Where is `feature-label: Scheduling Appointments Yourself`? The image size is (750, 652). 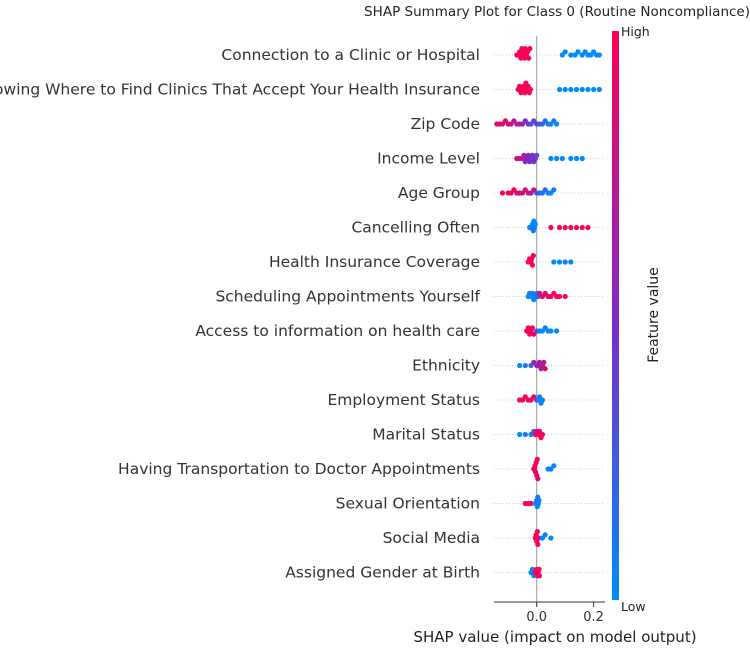
feature-label: Scheduling Appointments Yourself is located at coordinates (347, 297).